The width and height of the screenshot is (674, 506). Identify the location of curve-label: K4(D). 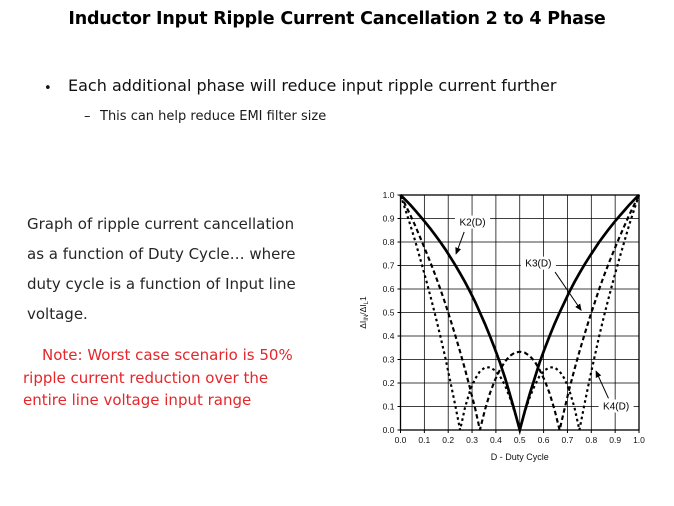
(616, 407).